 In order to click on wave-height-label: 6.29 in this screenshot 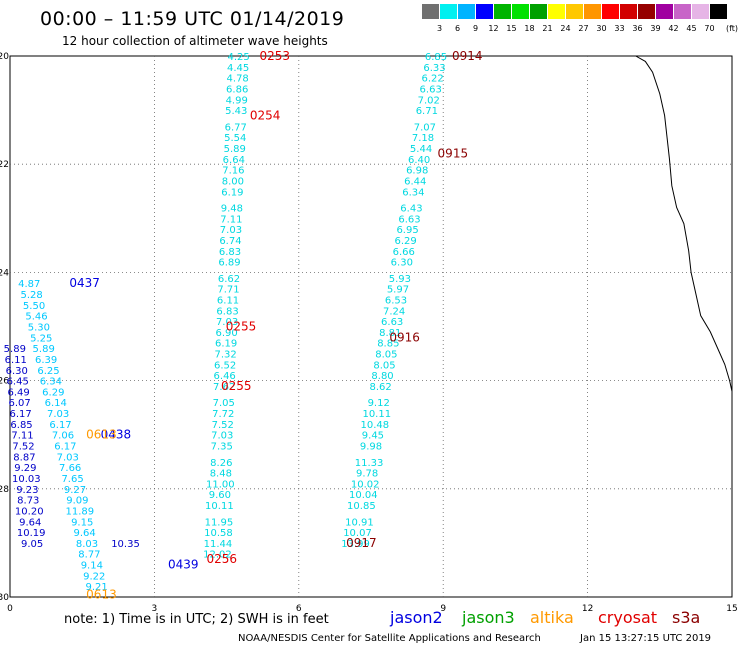, I will do `click(53, 392)`.